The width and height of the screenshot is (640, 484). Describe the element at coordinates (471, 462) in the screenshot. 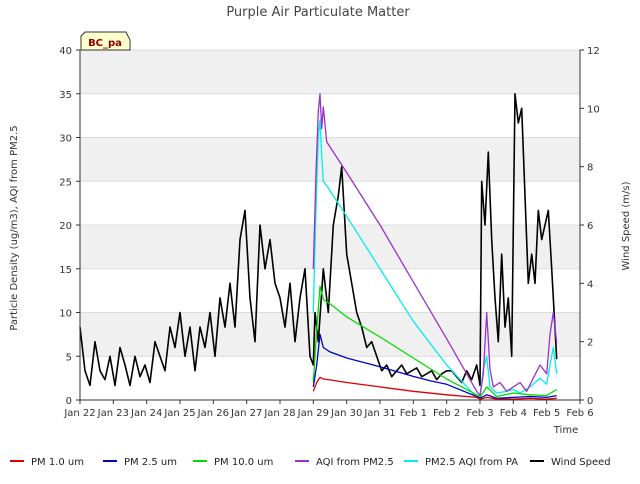

I see `legend-label: PM2.5 AQI from PA` at that location.